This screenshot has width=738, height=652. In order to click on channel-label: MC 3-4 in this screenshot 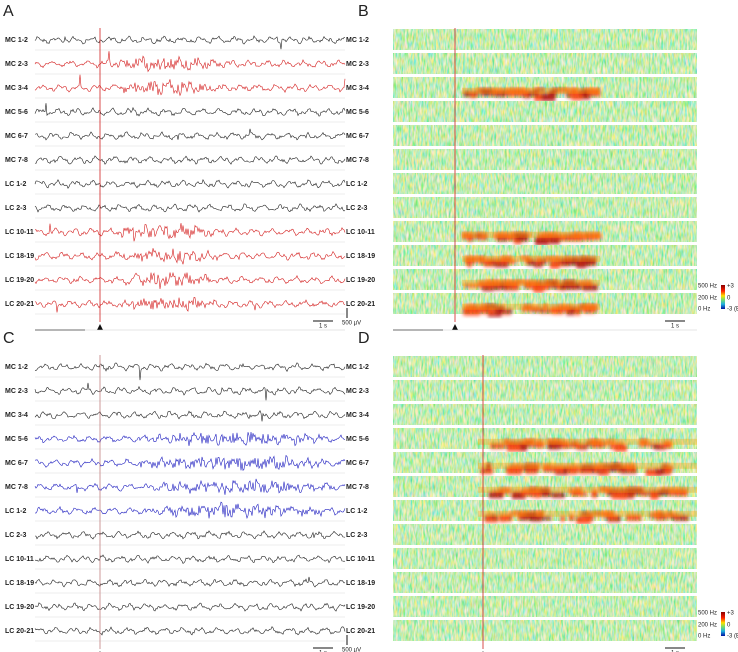, I will do `click(16, 88)`.